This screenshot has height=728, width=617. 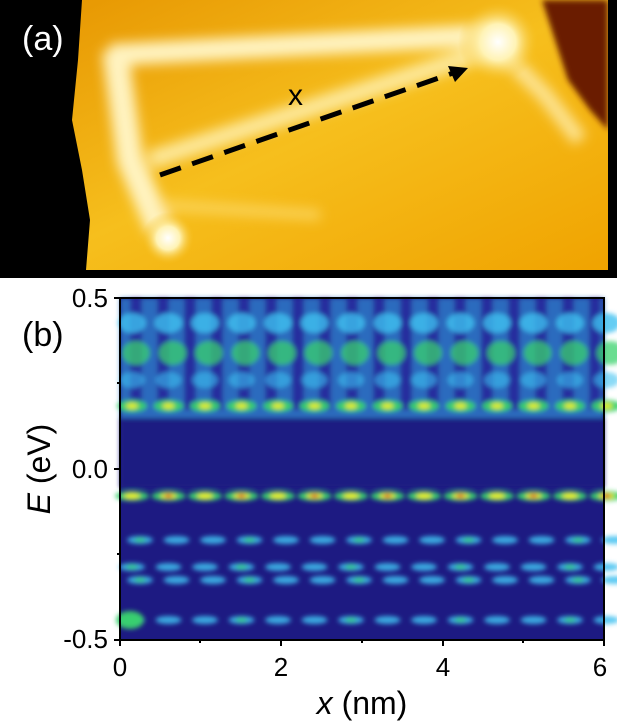 I want to click on dark-corner, so click(x=575, y=65).